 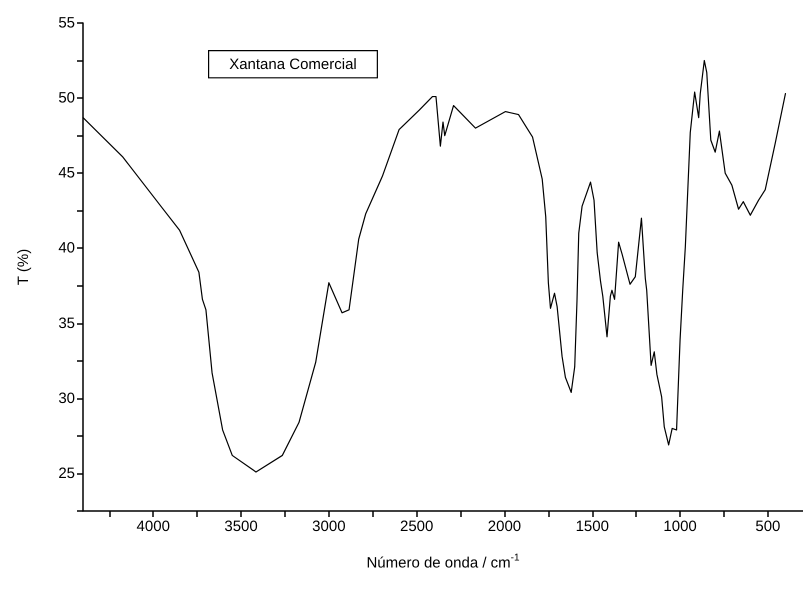 I want to click on x-tick-label: 3000, so click(x=329, y=526).